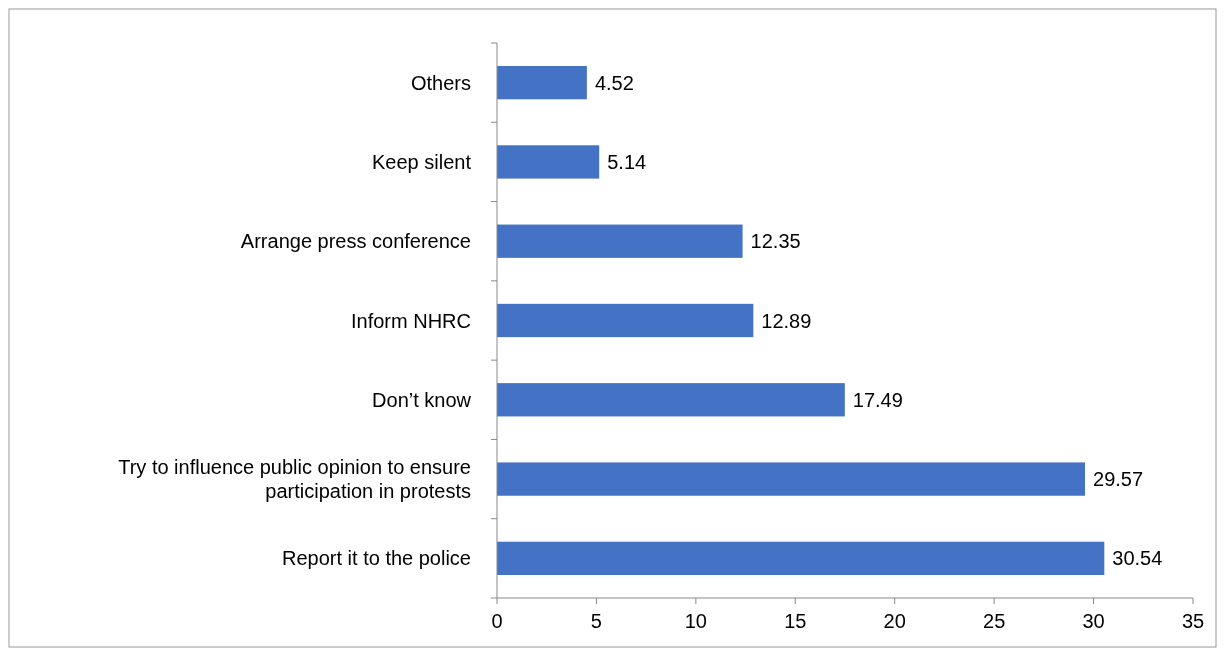  What do you see at coordinates (440, 82) in the screenshot?
I see `y-tick-label: Others` at bounding box center [440, 82].